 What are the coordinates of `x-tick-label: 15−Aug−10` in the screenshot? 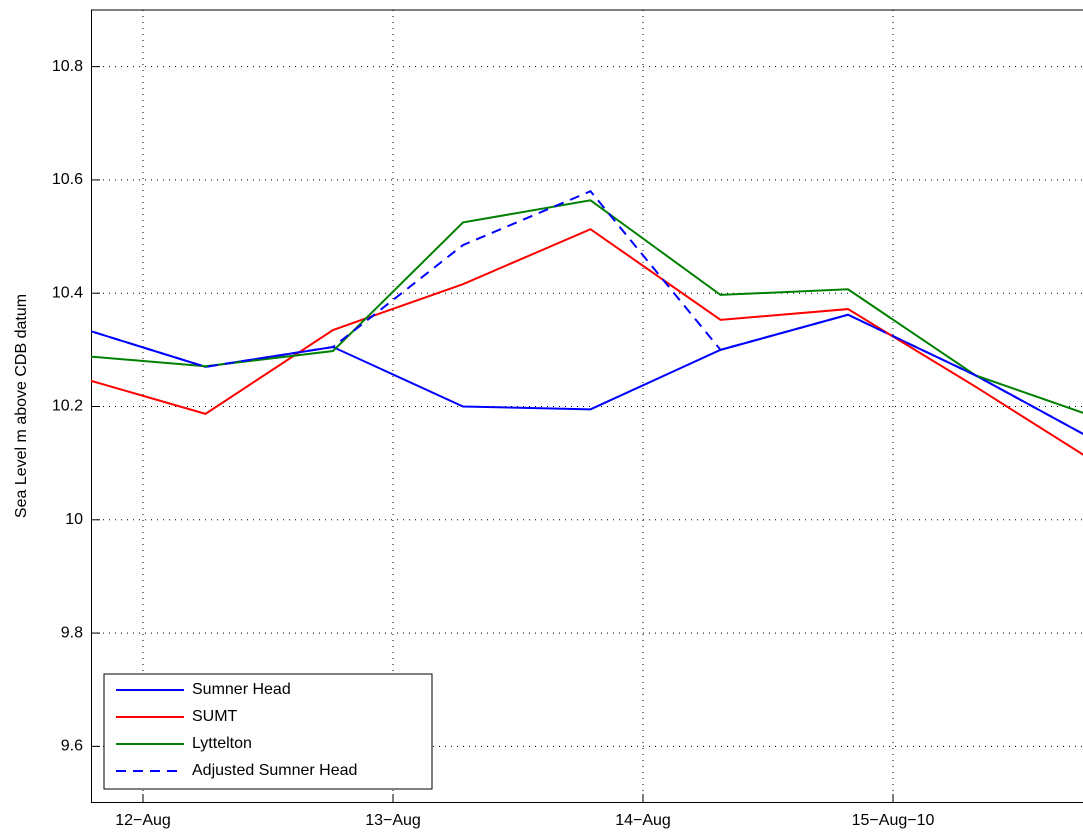 It's located at (893, 820).